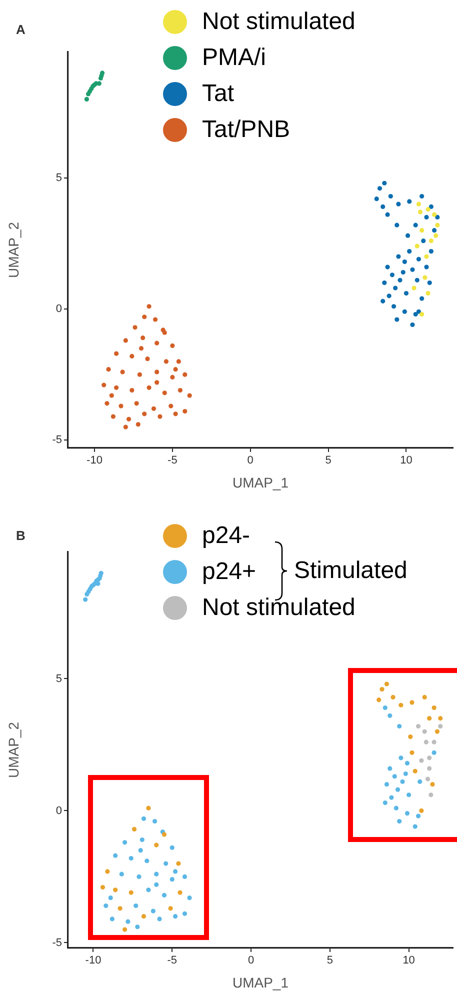 The image size is (457, 999). I want to click on y-tick-label: 0, so click(59, 810).